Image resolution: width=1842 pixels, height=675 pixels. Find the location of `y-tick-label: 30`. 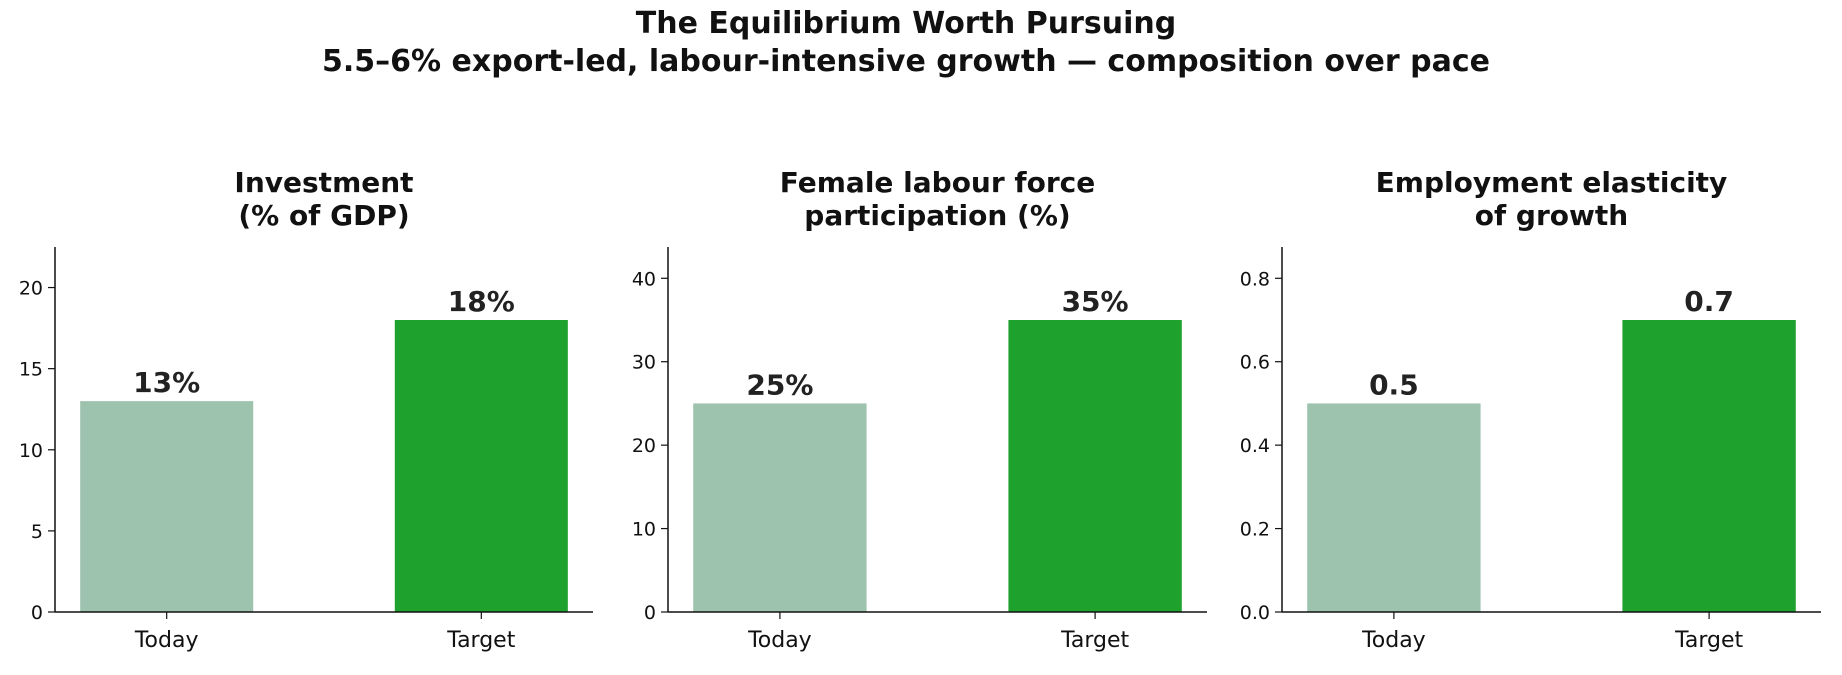

y-tick-label: 30 is located at coordinates (644, 363).